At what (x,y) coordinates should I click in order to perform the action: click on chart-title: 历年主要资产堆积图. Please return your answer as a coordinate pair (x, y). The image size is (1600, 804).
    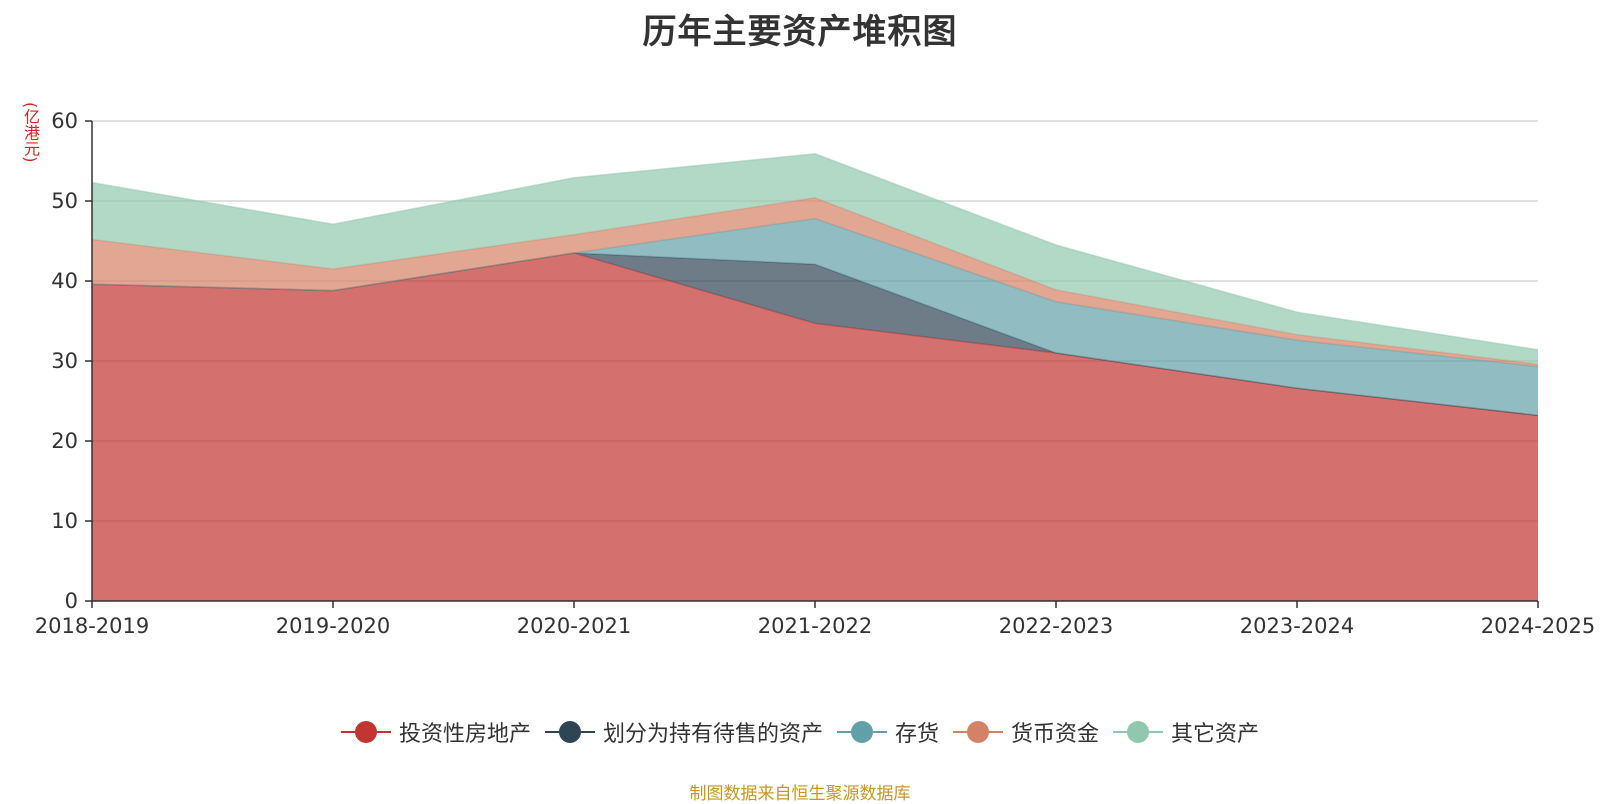
    Looking at the image, I should click on (800, 32).